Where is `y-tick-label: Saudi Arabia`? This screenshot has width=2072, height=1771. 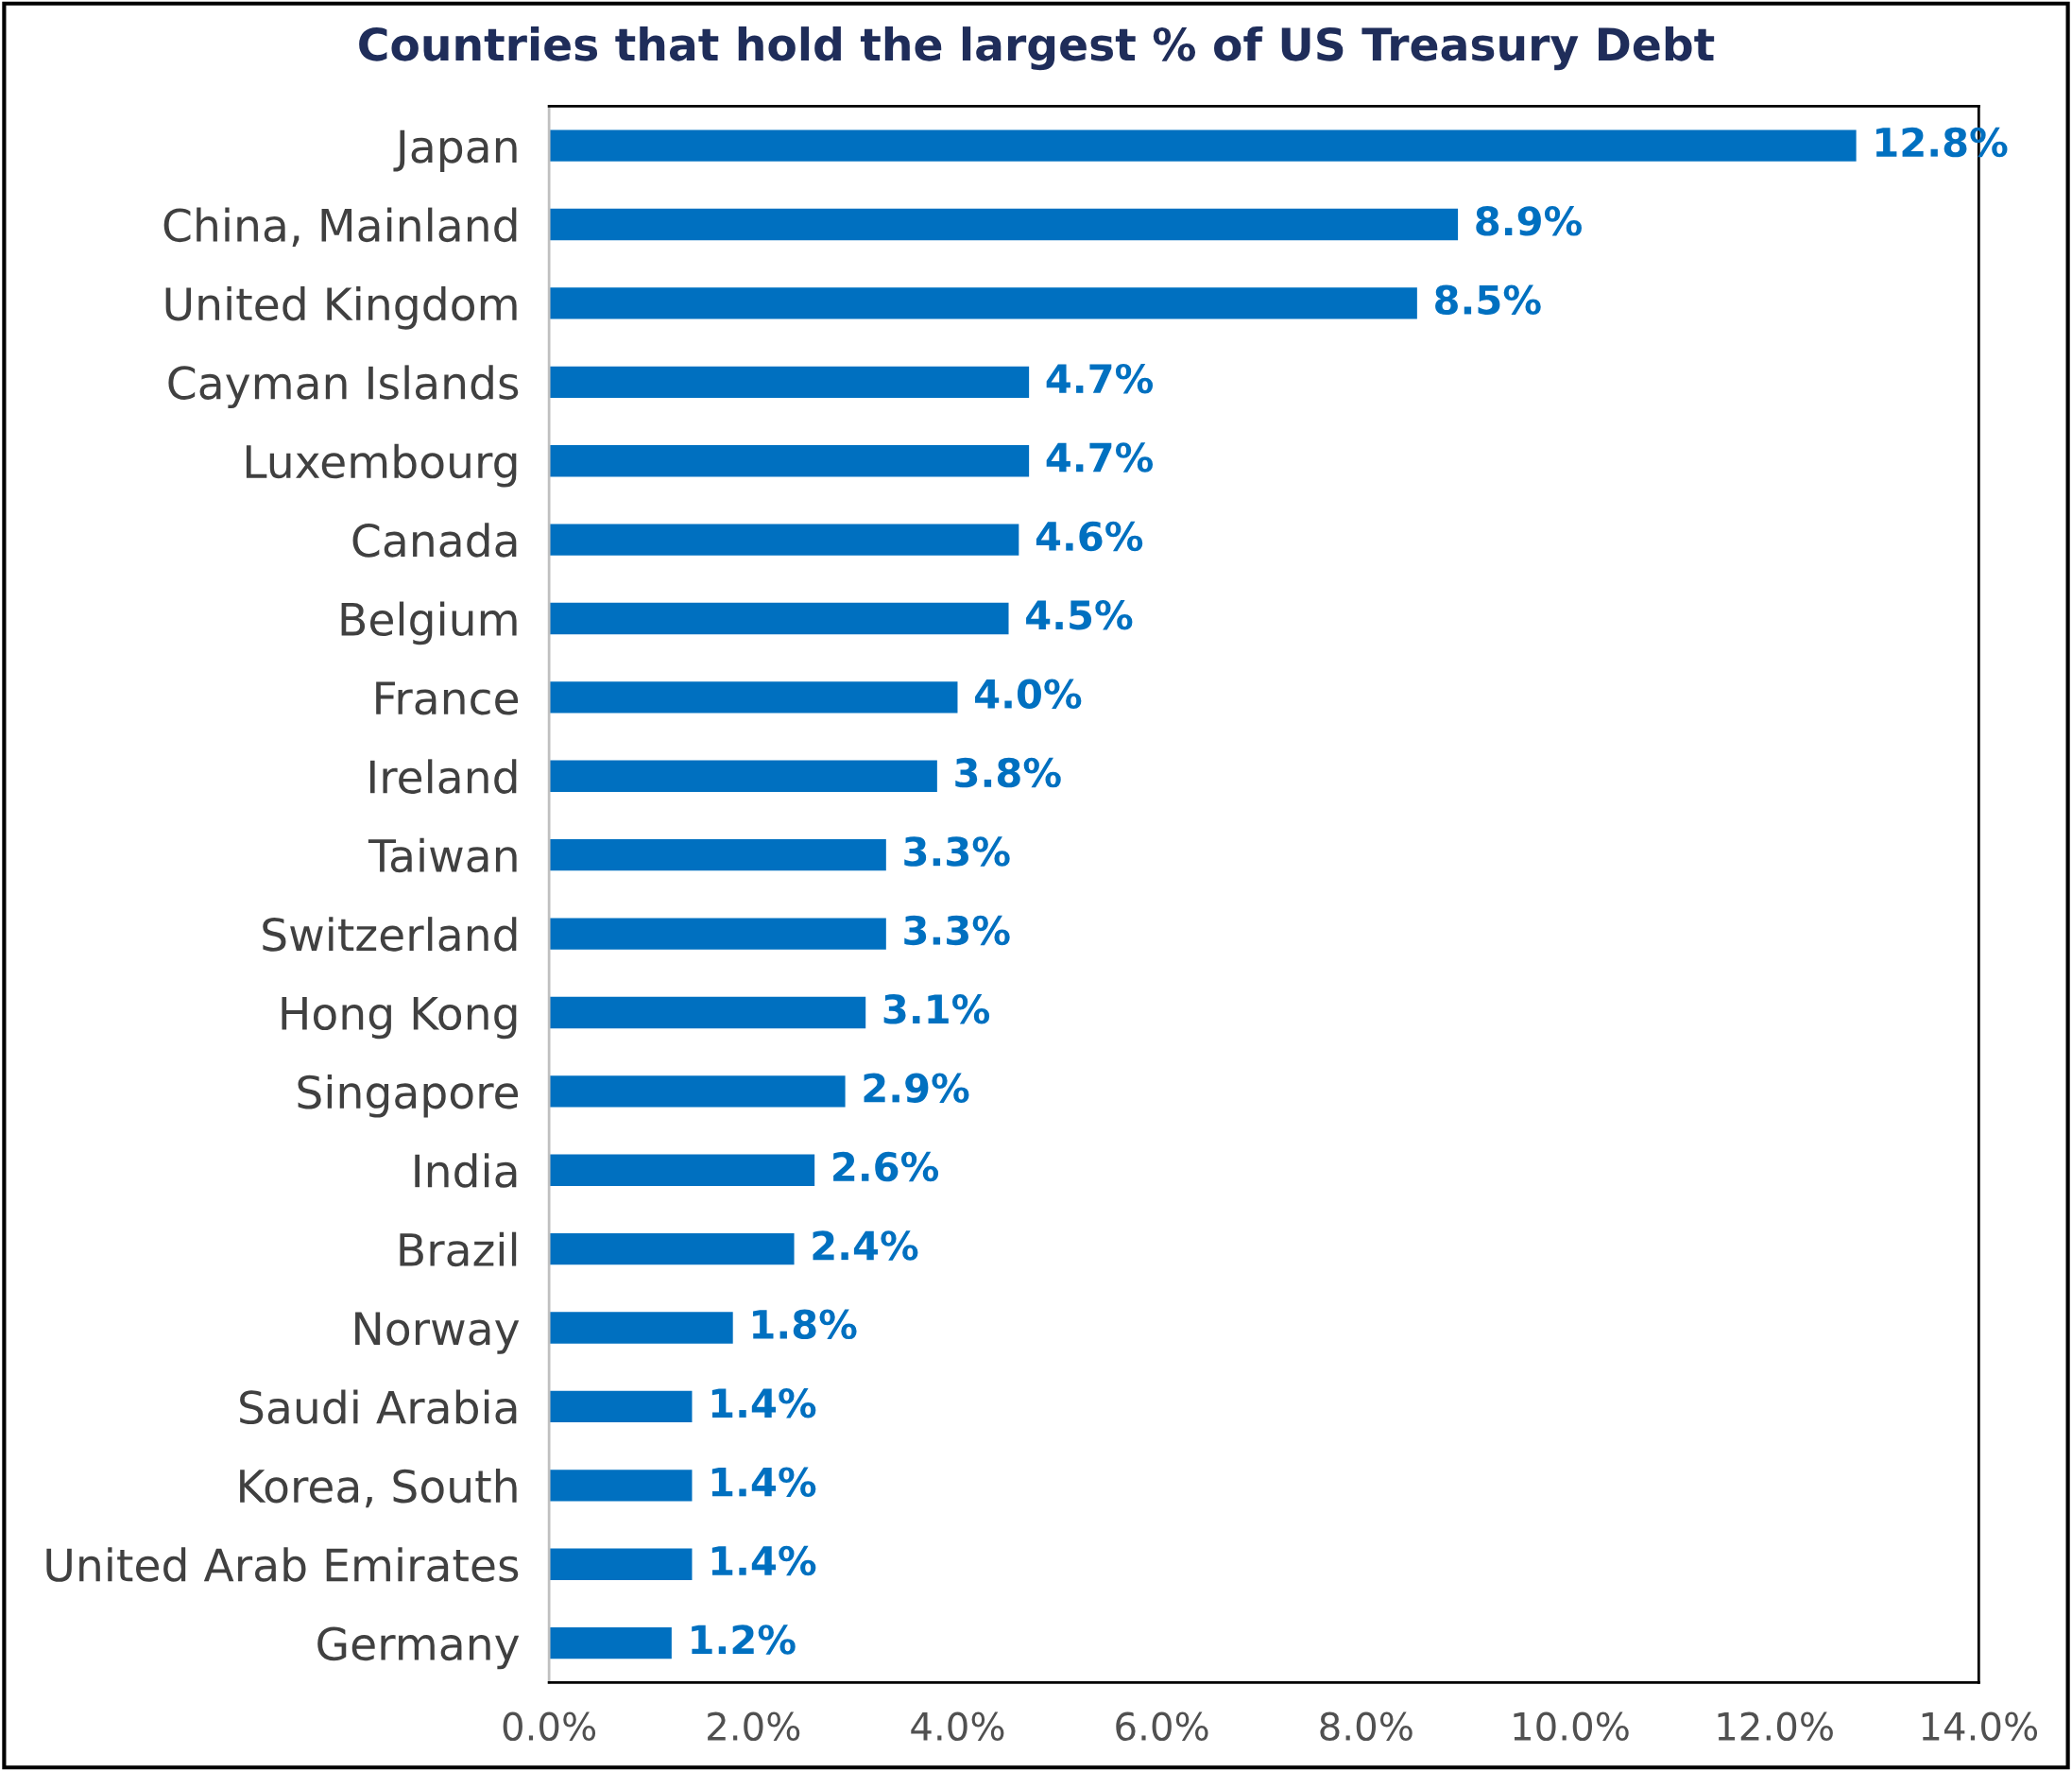 y-tick-label: Saudi Arabia is located at coordinates (378, 1407).